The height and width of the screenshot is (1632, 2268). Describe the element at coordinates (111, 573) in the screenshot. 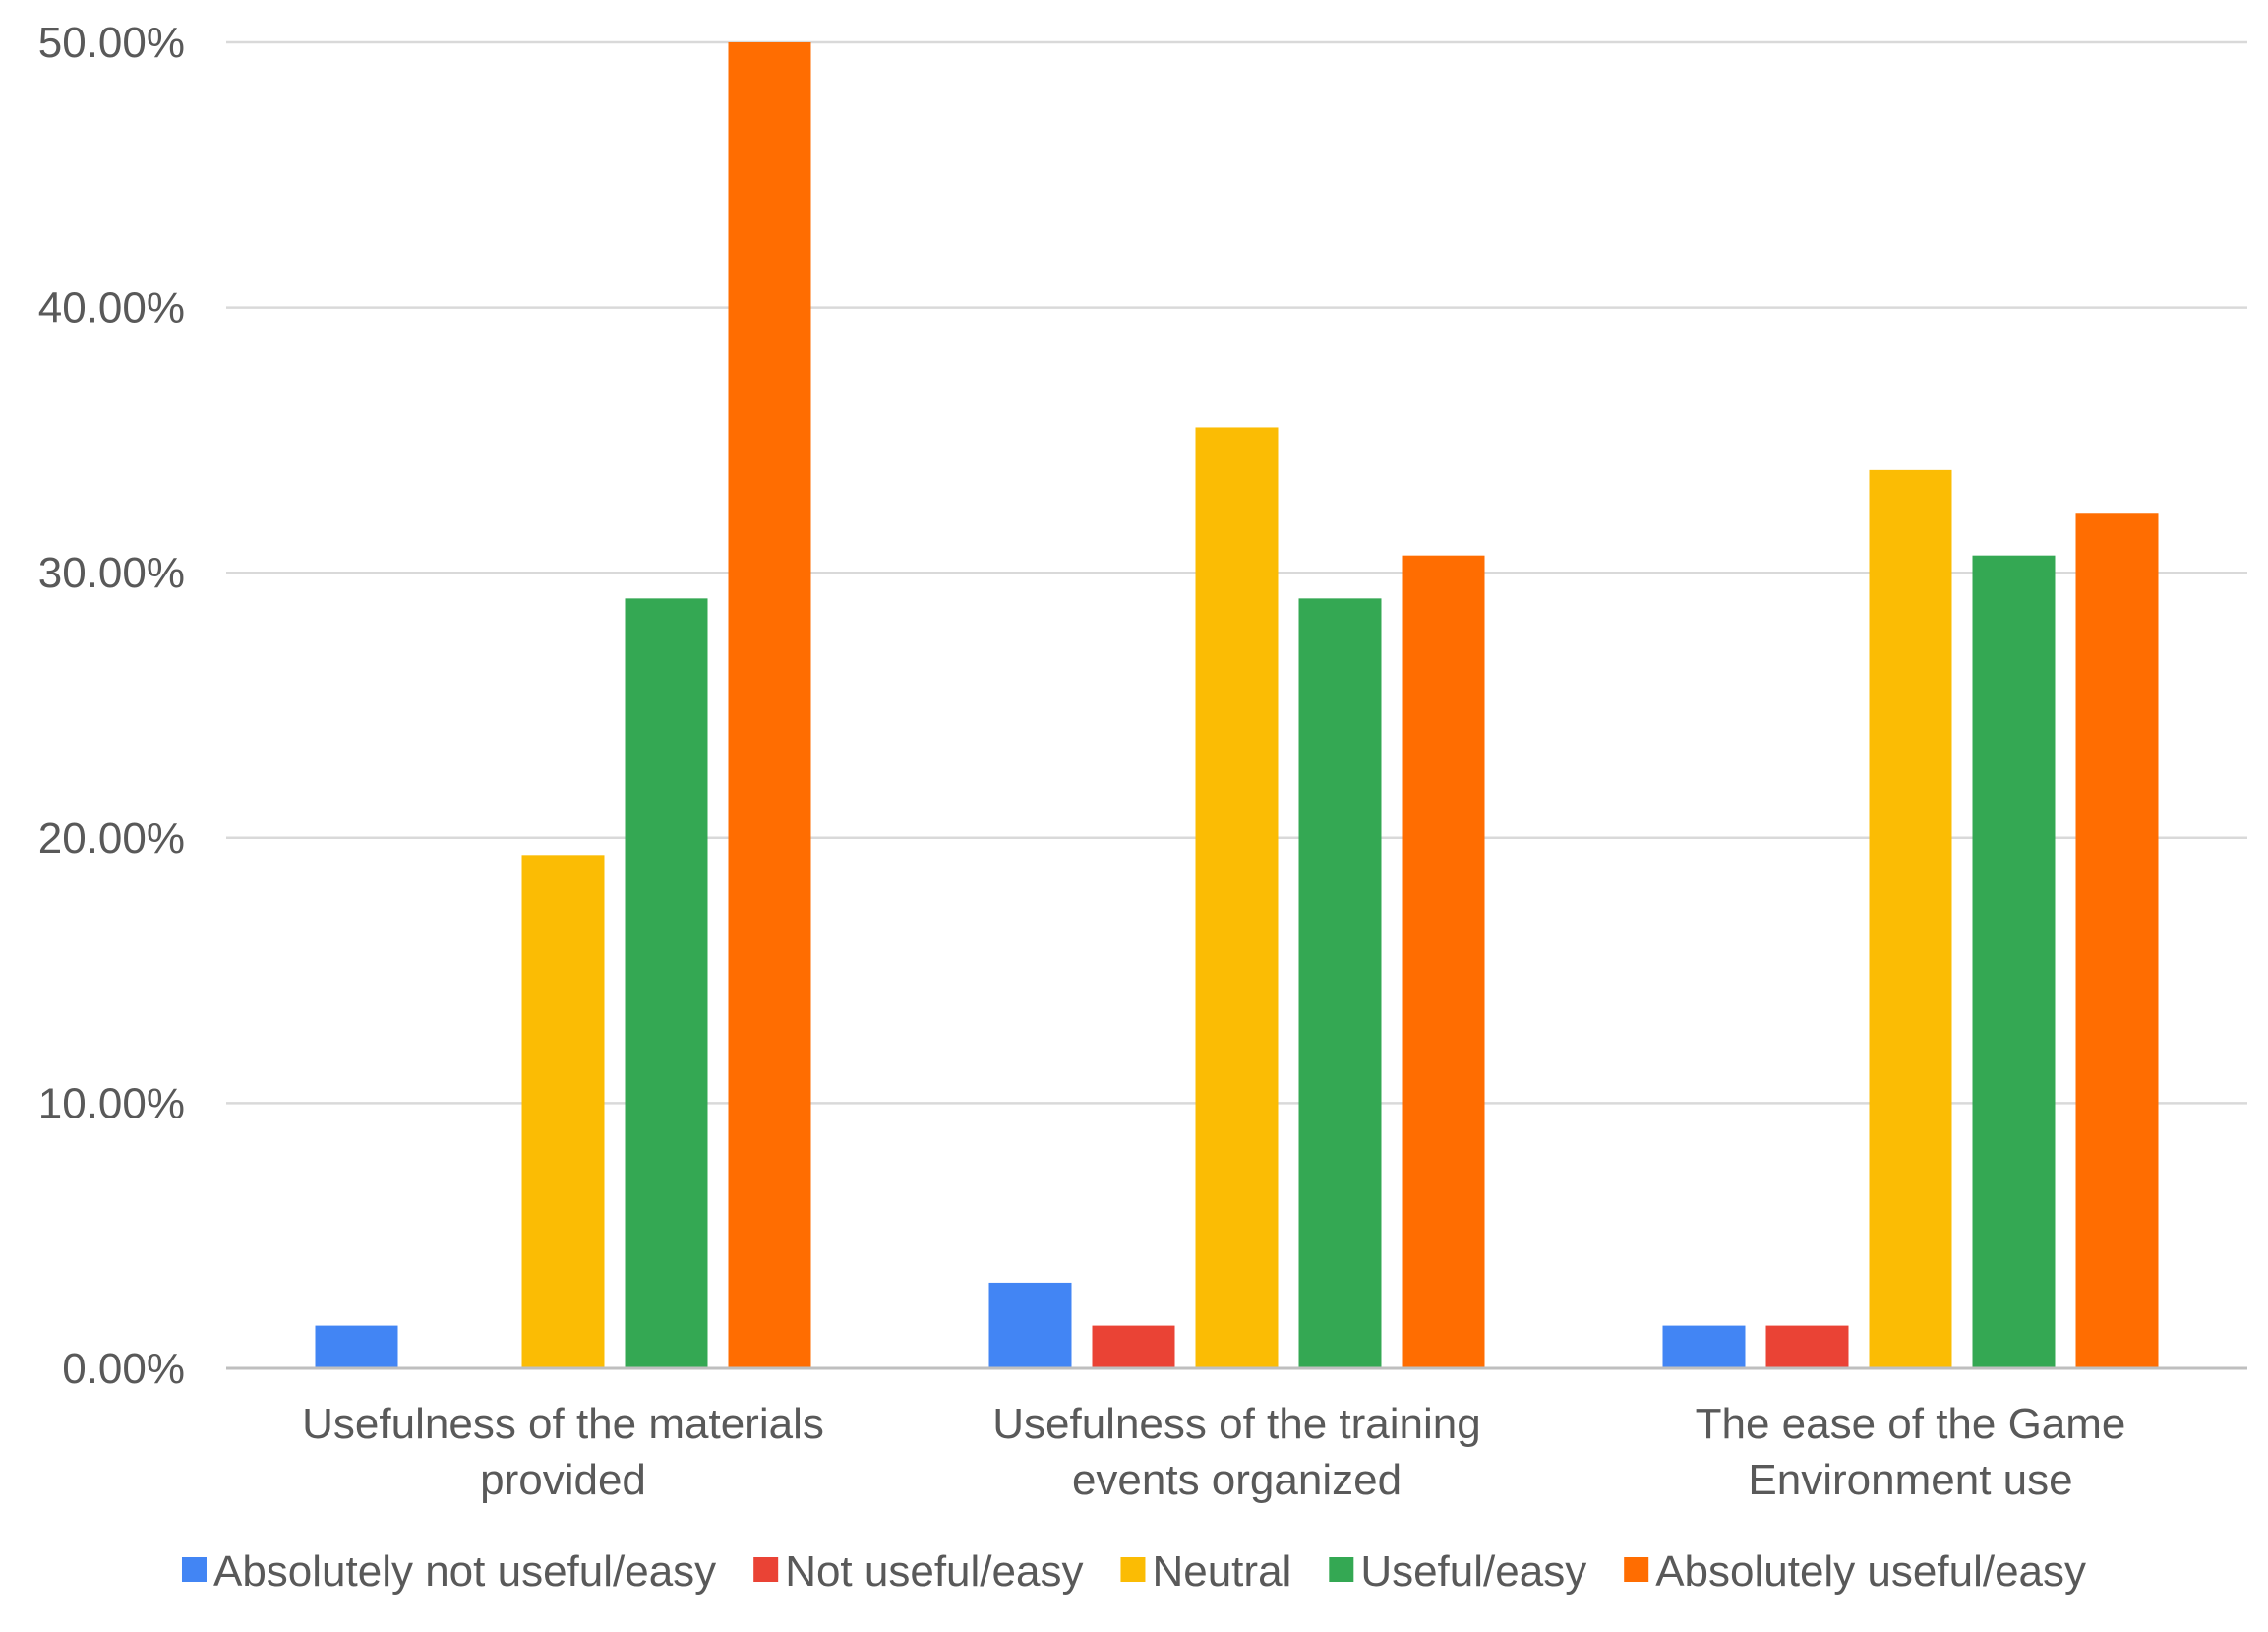

I see `y-tick-label: 30.00%` at that location.